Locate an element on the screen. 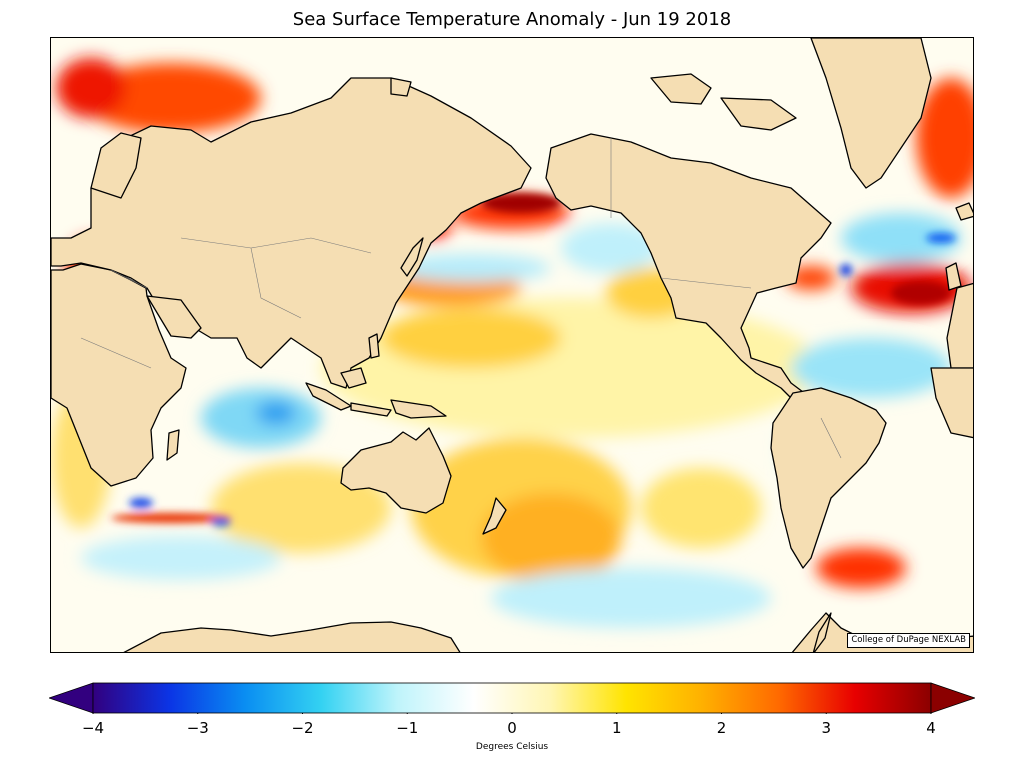  land-madagascar is located at coordinates (173, 445).